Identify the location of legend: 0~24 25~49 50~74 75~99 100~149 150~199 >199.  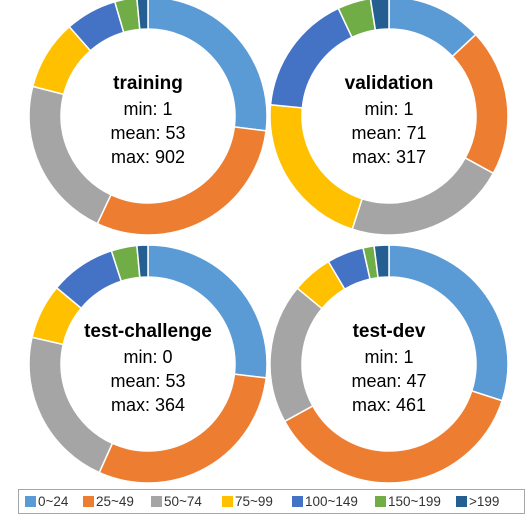
(271, 501).